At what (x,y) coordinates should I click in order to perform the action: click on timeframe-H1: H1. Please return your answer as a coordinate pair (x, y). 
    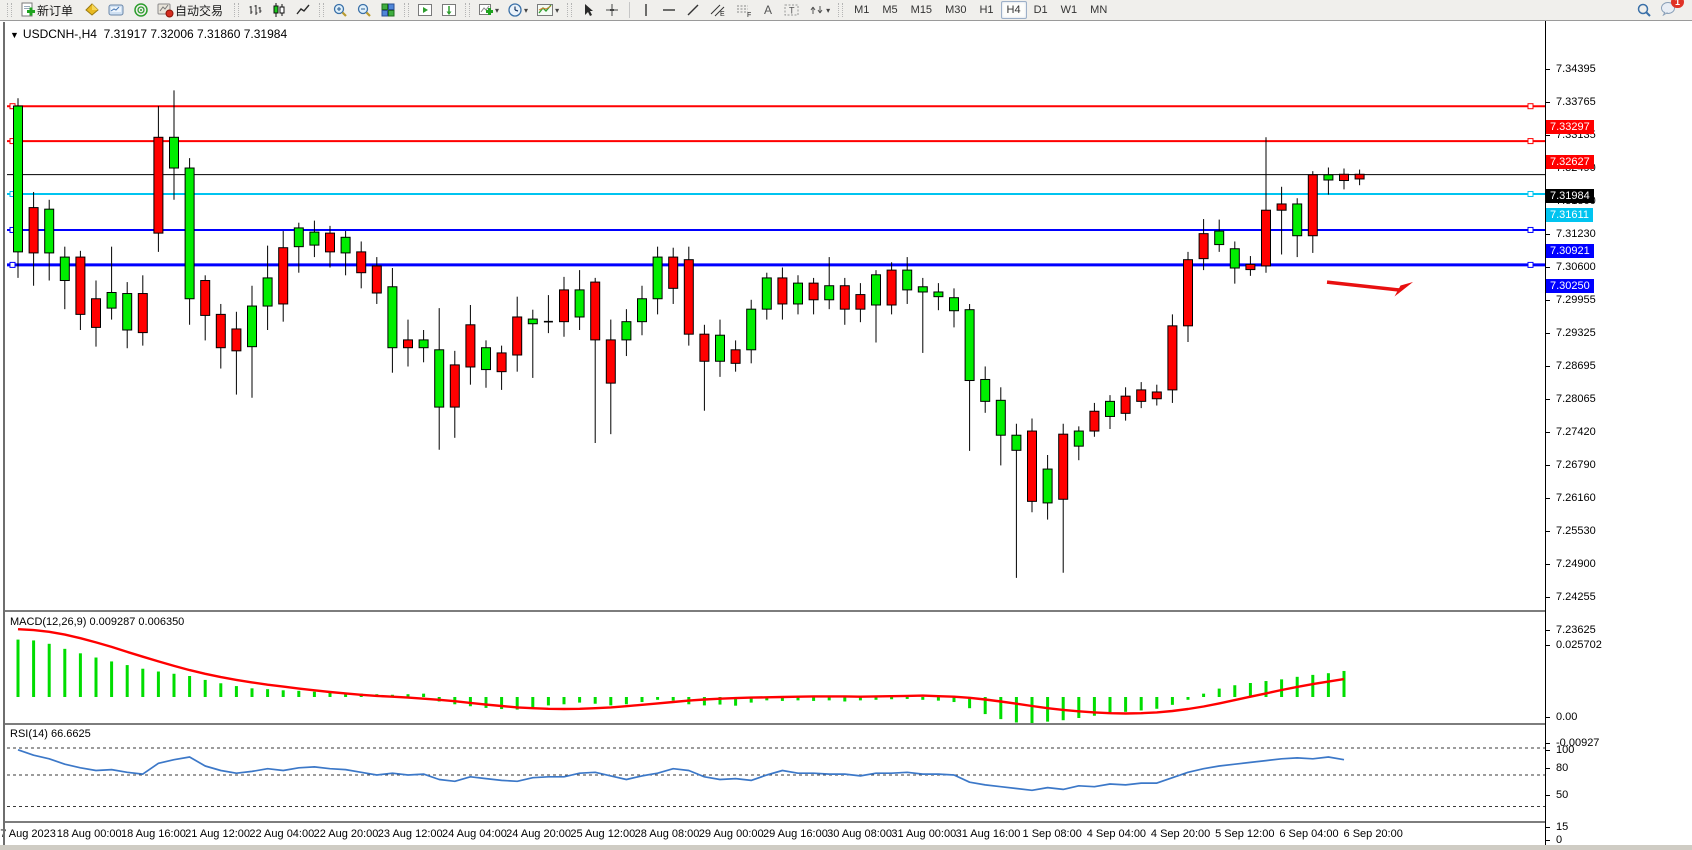
    Looking at the image, I should click on (986, 10).